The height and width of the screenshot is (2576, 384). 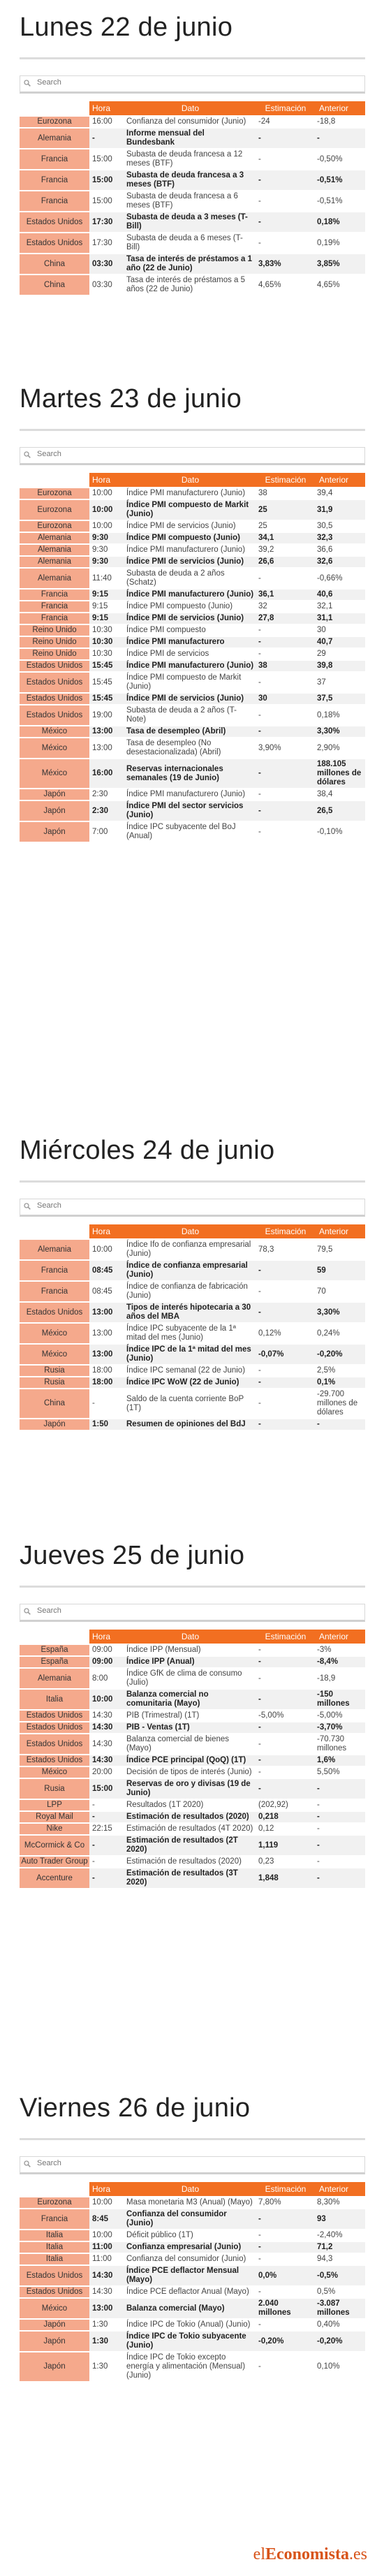 What do you see at coordinates (340, 1761) in the screenshot?
I see `previous-cell: 1,6%` at bounding box center [340, 1761].